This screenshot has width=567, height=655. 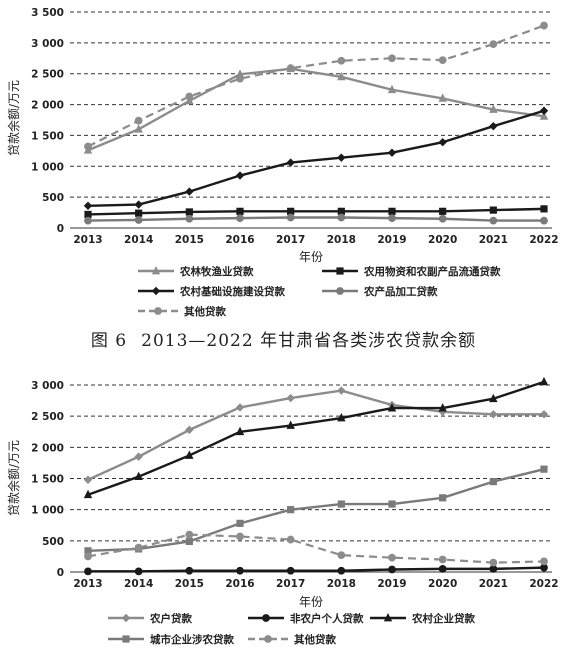 What do you see at coordinates (543, 240) in the screenshot?
I see `x-tick-label: 2022` at bounding box center [543, 240].